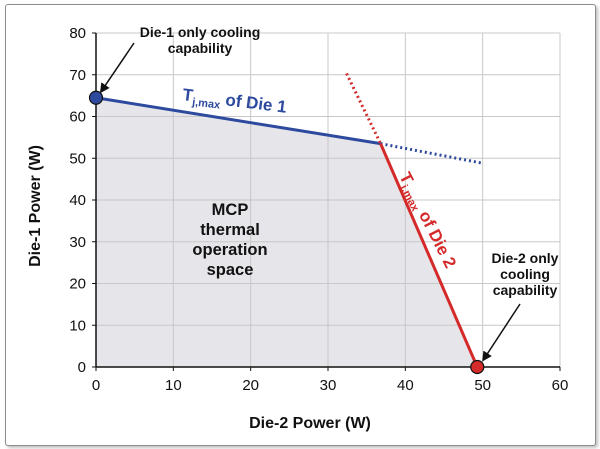 The width and height of the screenshot is (600, 449). Describe the element at coordinates (205, 104) in the screenshot. I see `series-label-subscript: j,max` at that location.